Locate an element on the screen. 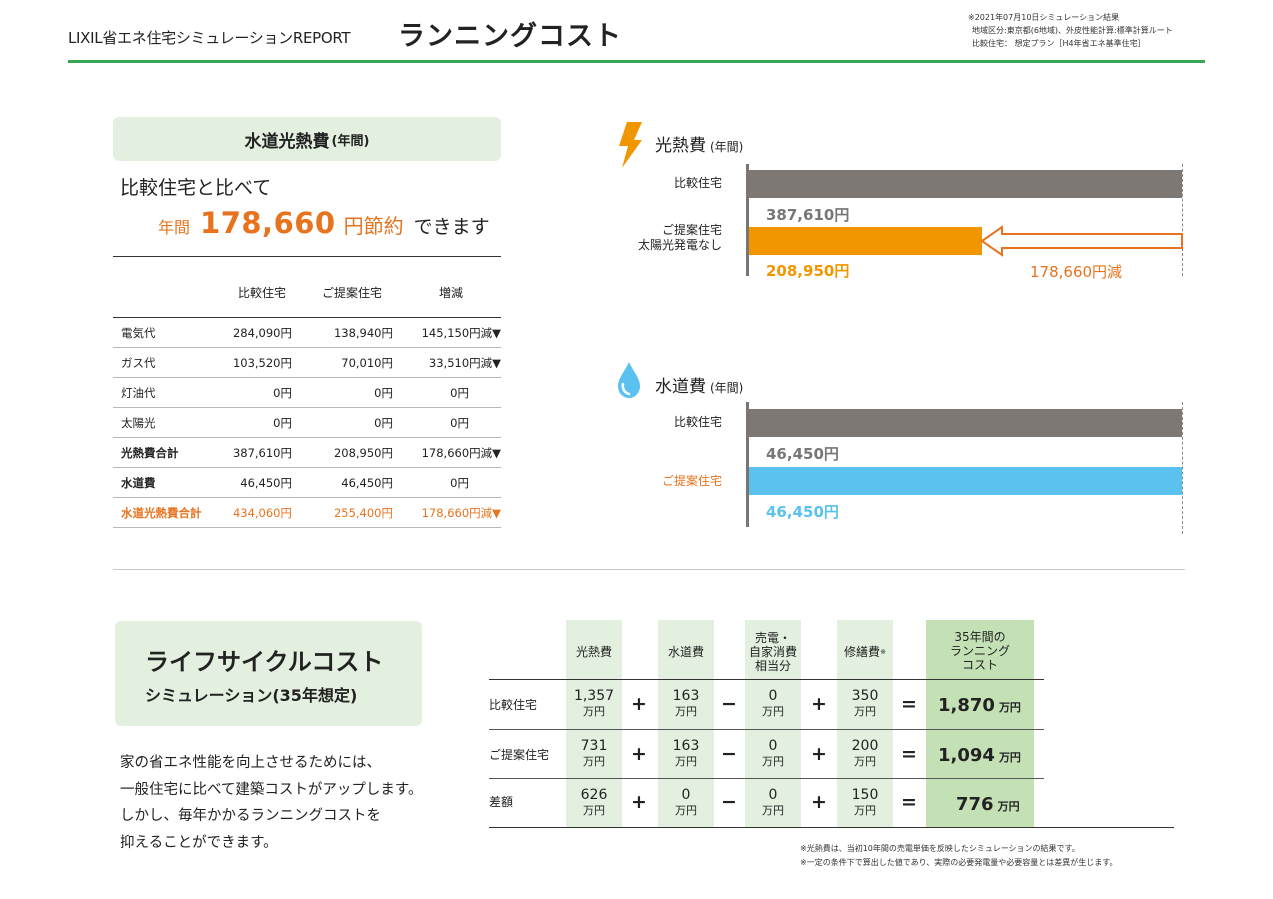 The width and height of the screenshot is (1273, 899). proposal-cell: 208,950円 is located at coordinates (342, 452).